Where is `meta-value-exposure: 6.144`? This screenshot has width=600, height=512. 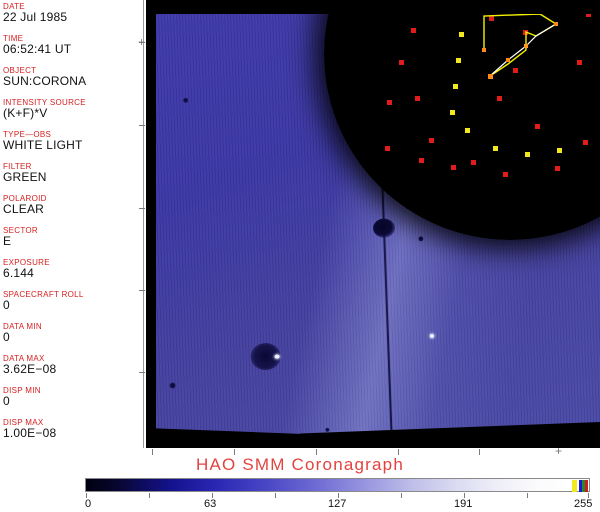 meta-value-exposure: 6.144 is located at coordinates (19, 273).